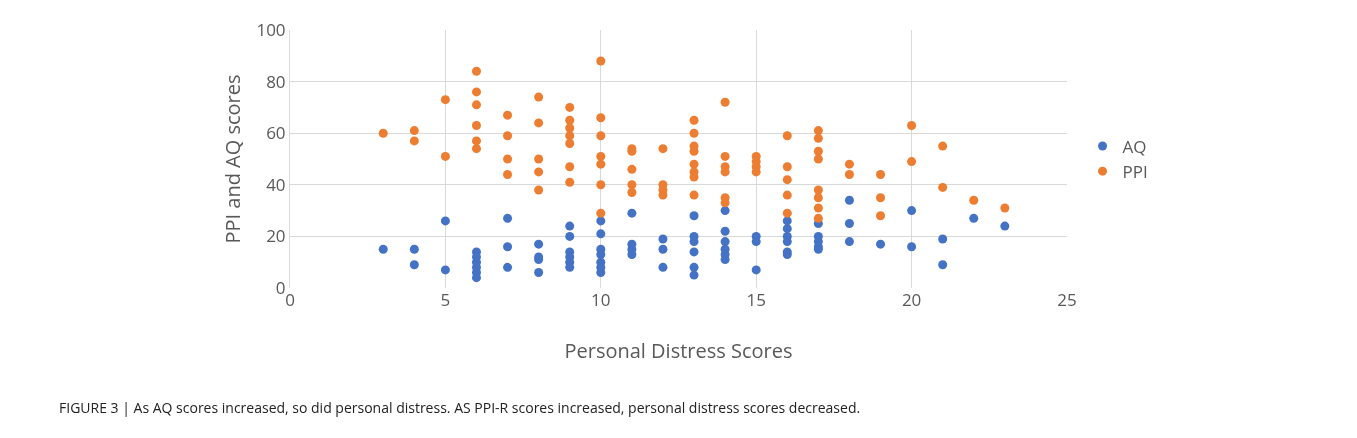  Describe the element at coordinates (1067, 299) in the screenshot. I see `x-tick-label: 25` at that location.